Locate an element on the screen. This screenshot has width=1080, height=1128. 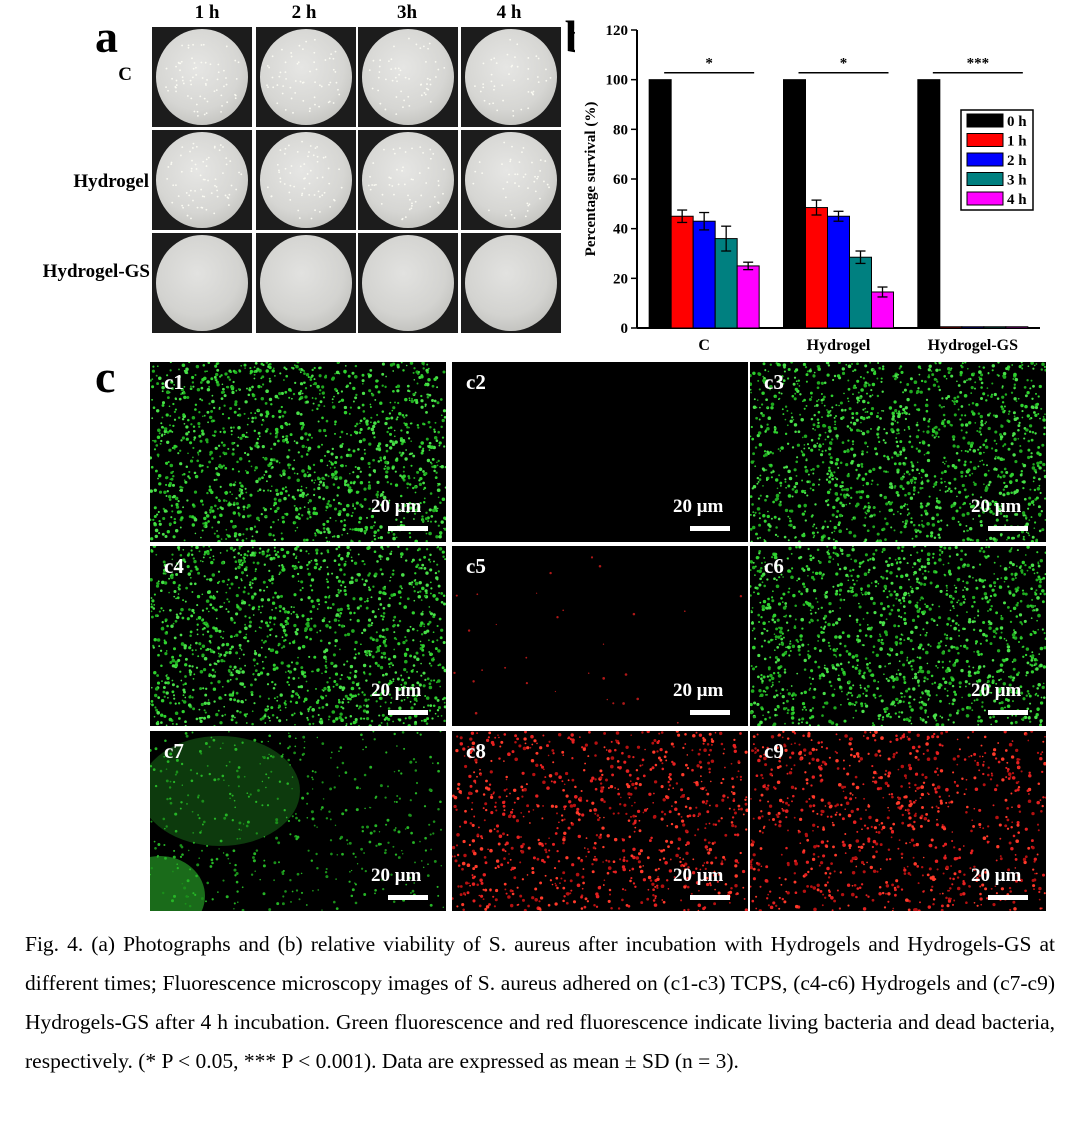
y-axis-label: Percentage survival (%) is located at coordinates (591, 179).